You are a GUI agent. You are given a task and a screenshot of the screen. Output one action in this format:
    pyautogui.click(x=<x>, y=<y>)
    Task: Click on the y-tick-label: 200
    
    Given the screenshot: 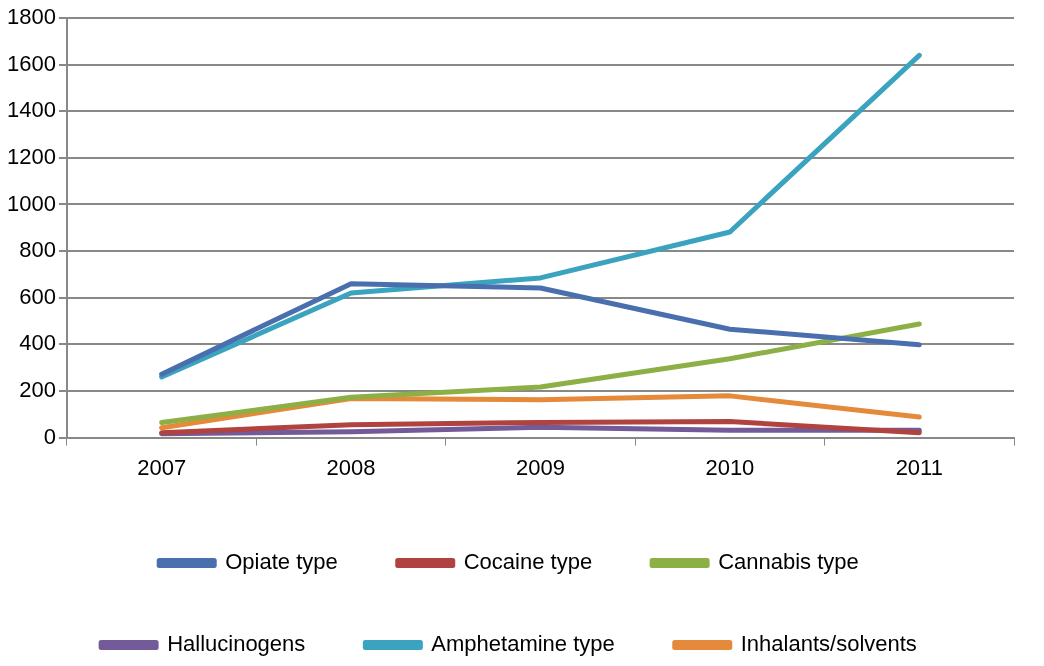 What is the action you would take?
    pyautogui.click(x=37, y=390)
    